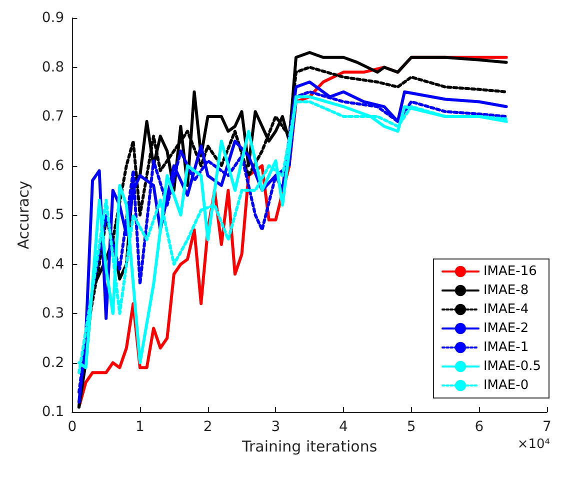  I want to click on y-tick-label: 0.8, so click(53, 67).